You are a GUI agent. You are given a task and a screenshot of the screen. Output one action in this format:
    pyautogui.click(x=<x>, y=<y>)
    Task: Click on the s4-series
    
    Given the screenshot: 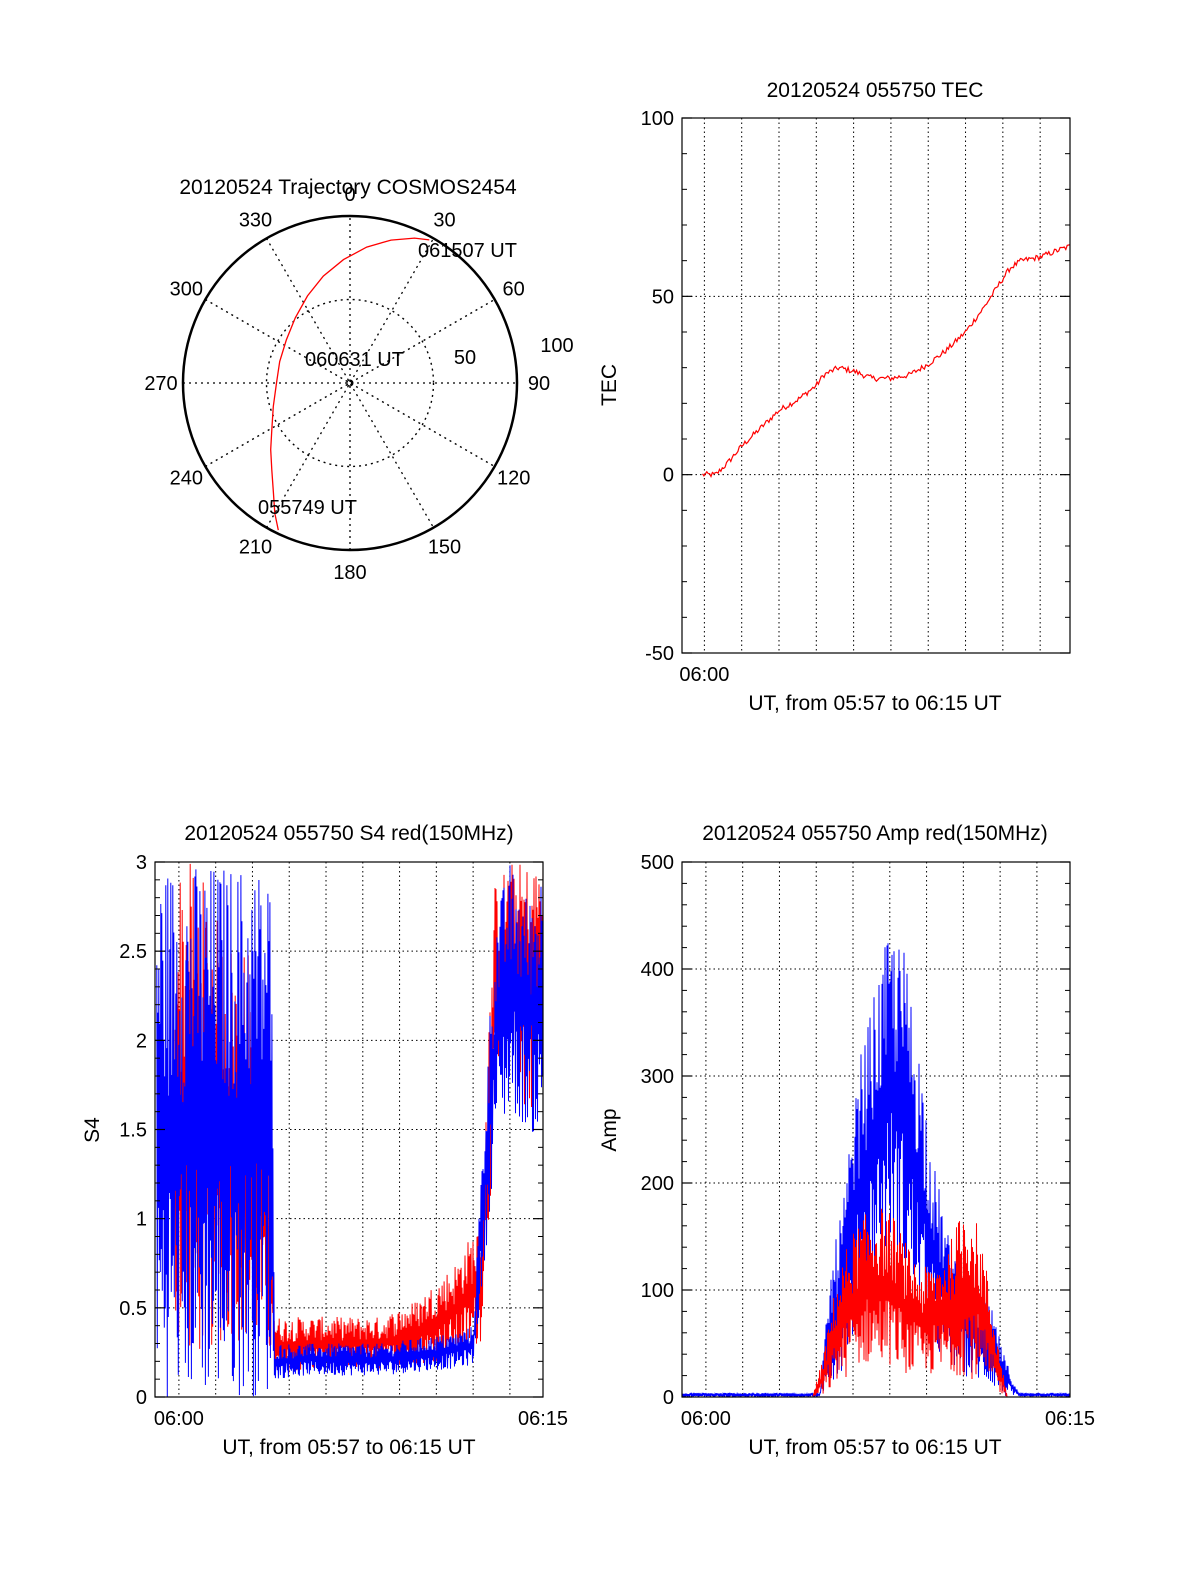 What is the action you would take?
    pyautogui.click(x=350, y=1130)
    